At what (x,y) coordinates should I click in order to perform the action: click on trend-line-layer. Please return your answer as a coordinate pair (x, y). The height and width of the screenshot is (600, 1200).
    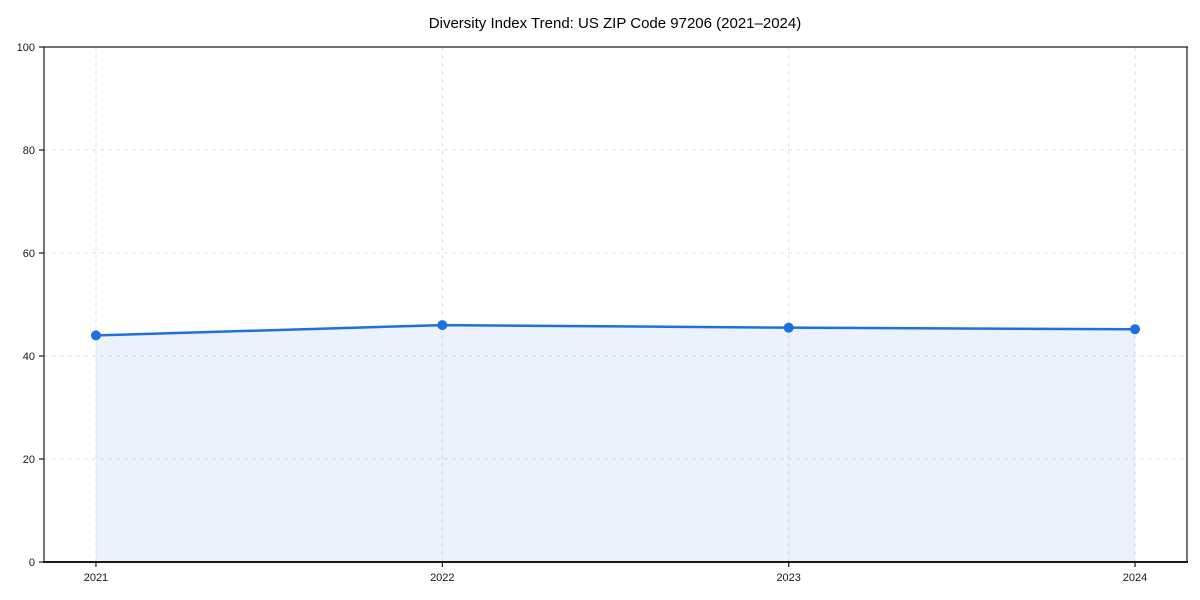
    Looking at the image, I should click on (615, 330).